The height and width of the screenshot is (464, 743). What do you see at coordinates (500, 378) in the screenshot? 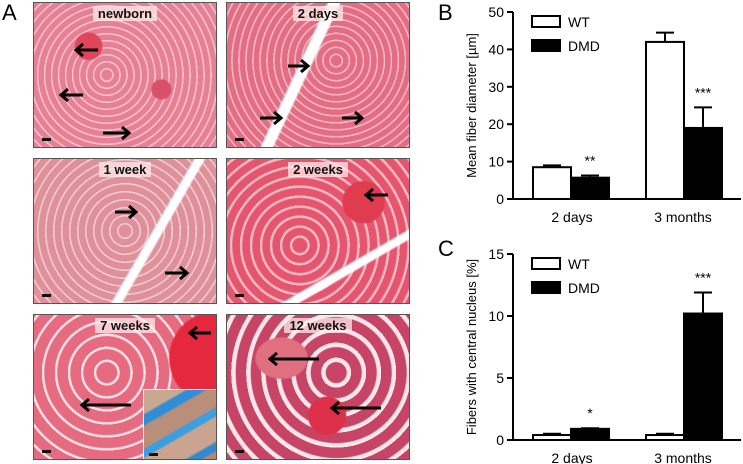
I see `y-tick-label: 5` at bounding box center [500, 378].